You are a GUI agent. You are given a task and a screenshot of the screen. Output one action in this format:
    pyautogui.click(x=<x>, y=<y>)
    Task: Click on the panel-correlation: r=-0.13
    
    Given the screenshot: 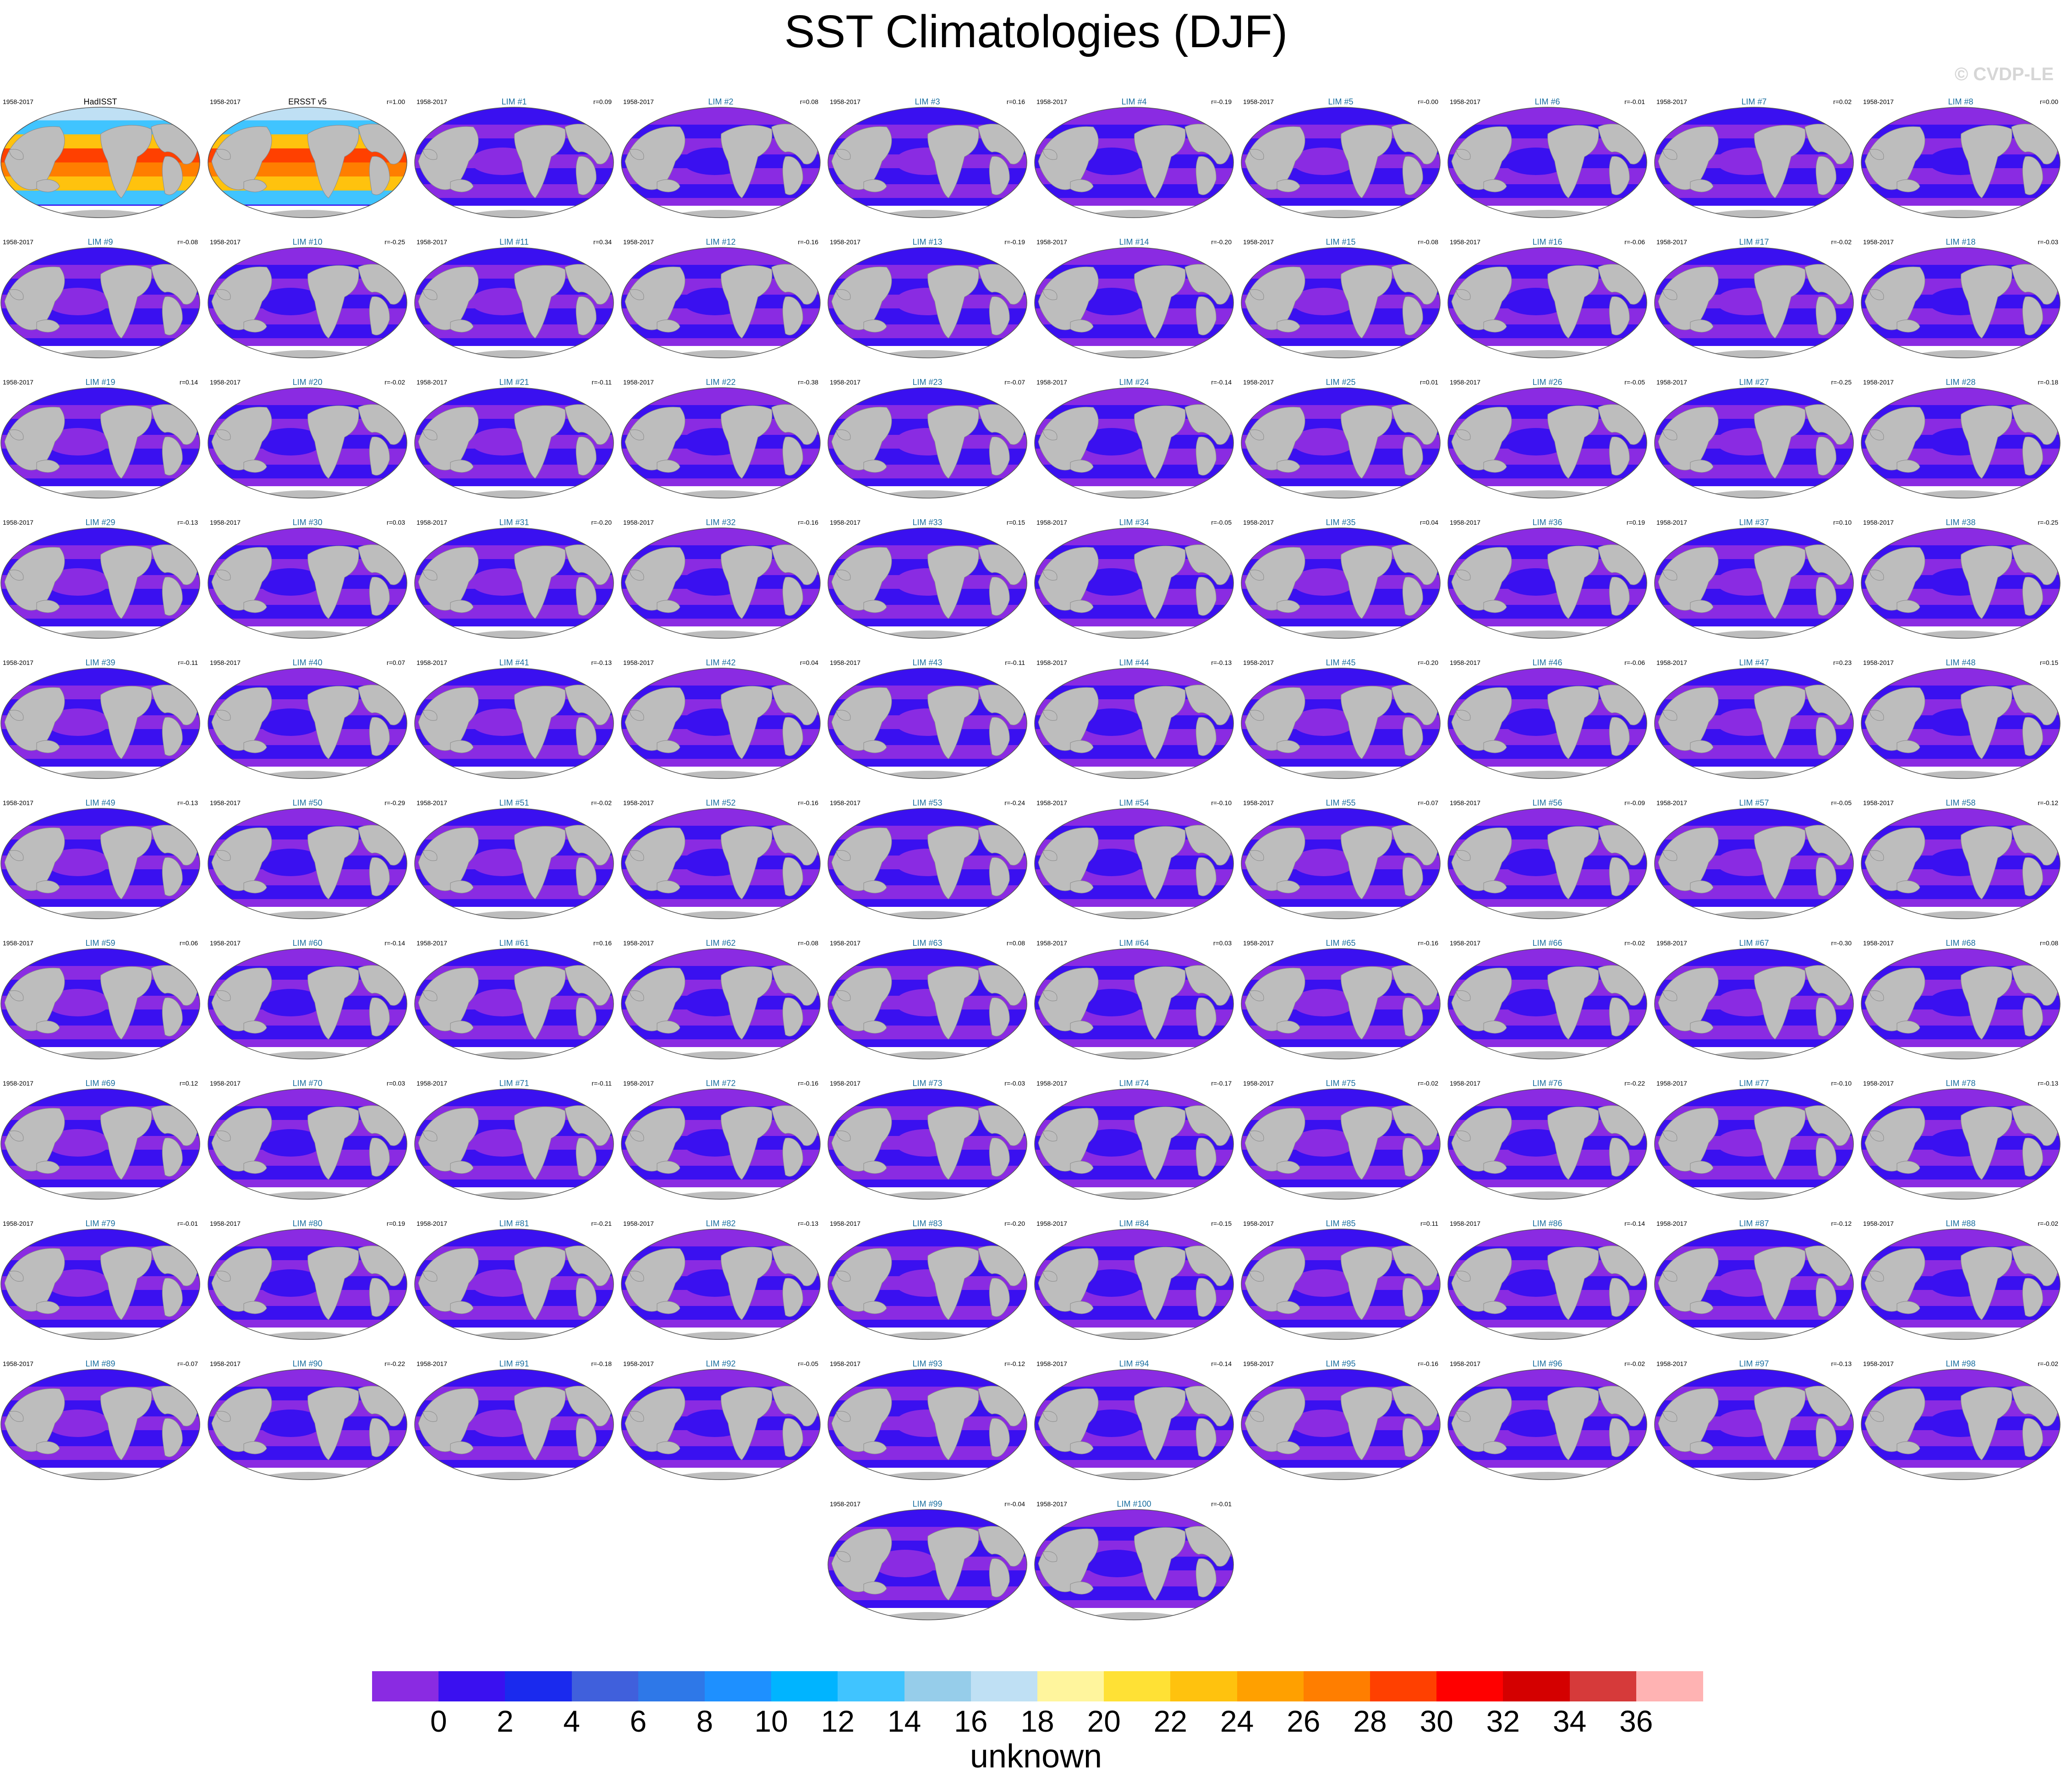 What is the action you would take?
    pyautogui.click(x=808, y=1223)
    